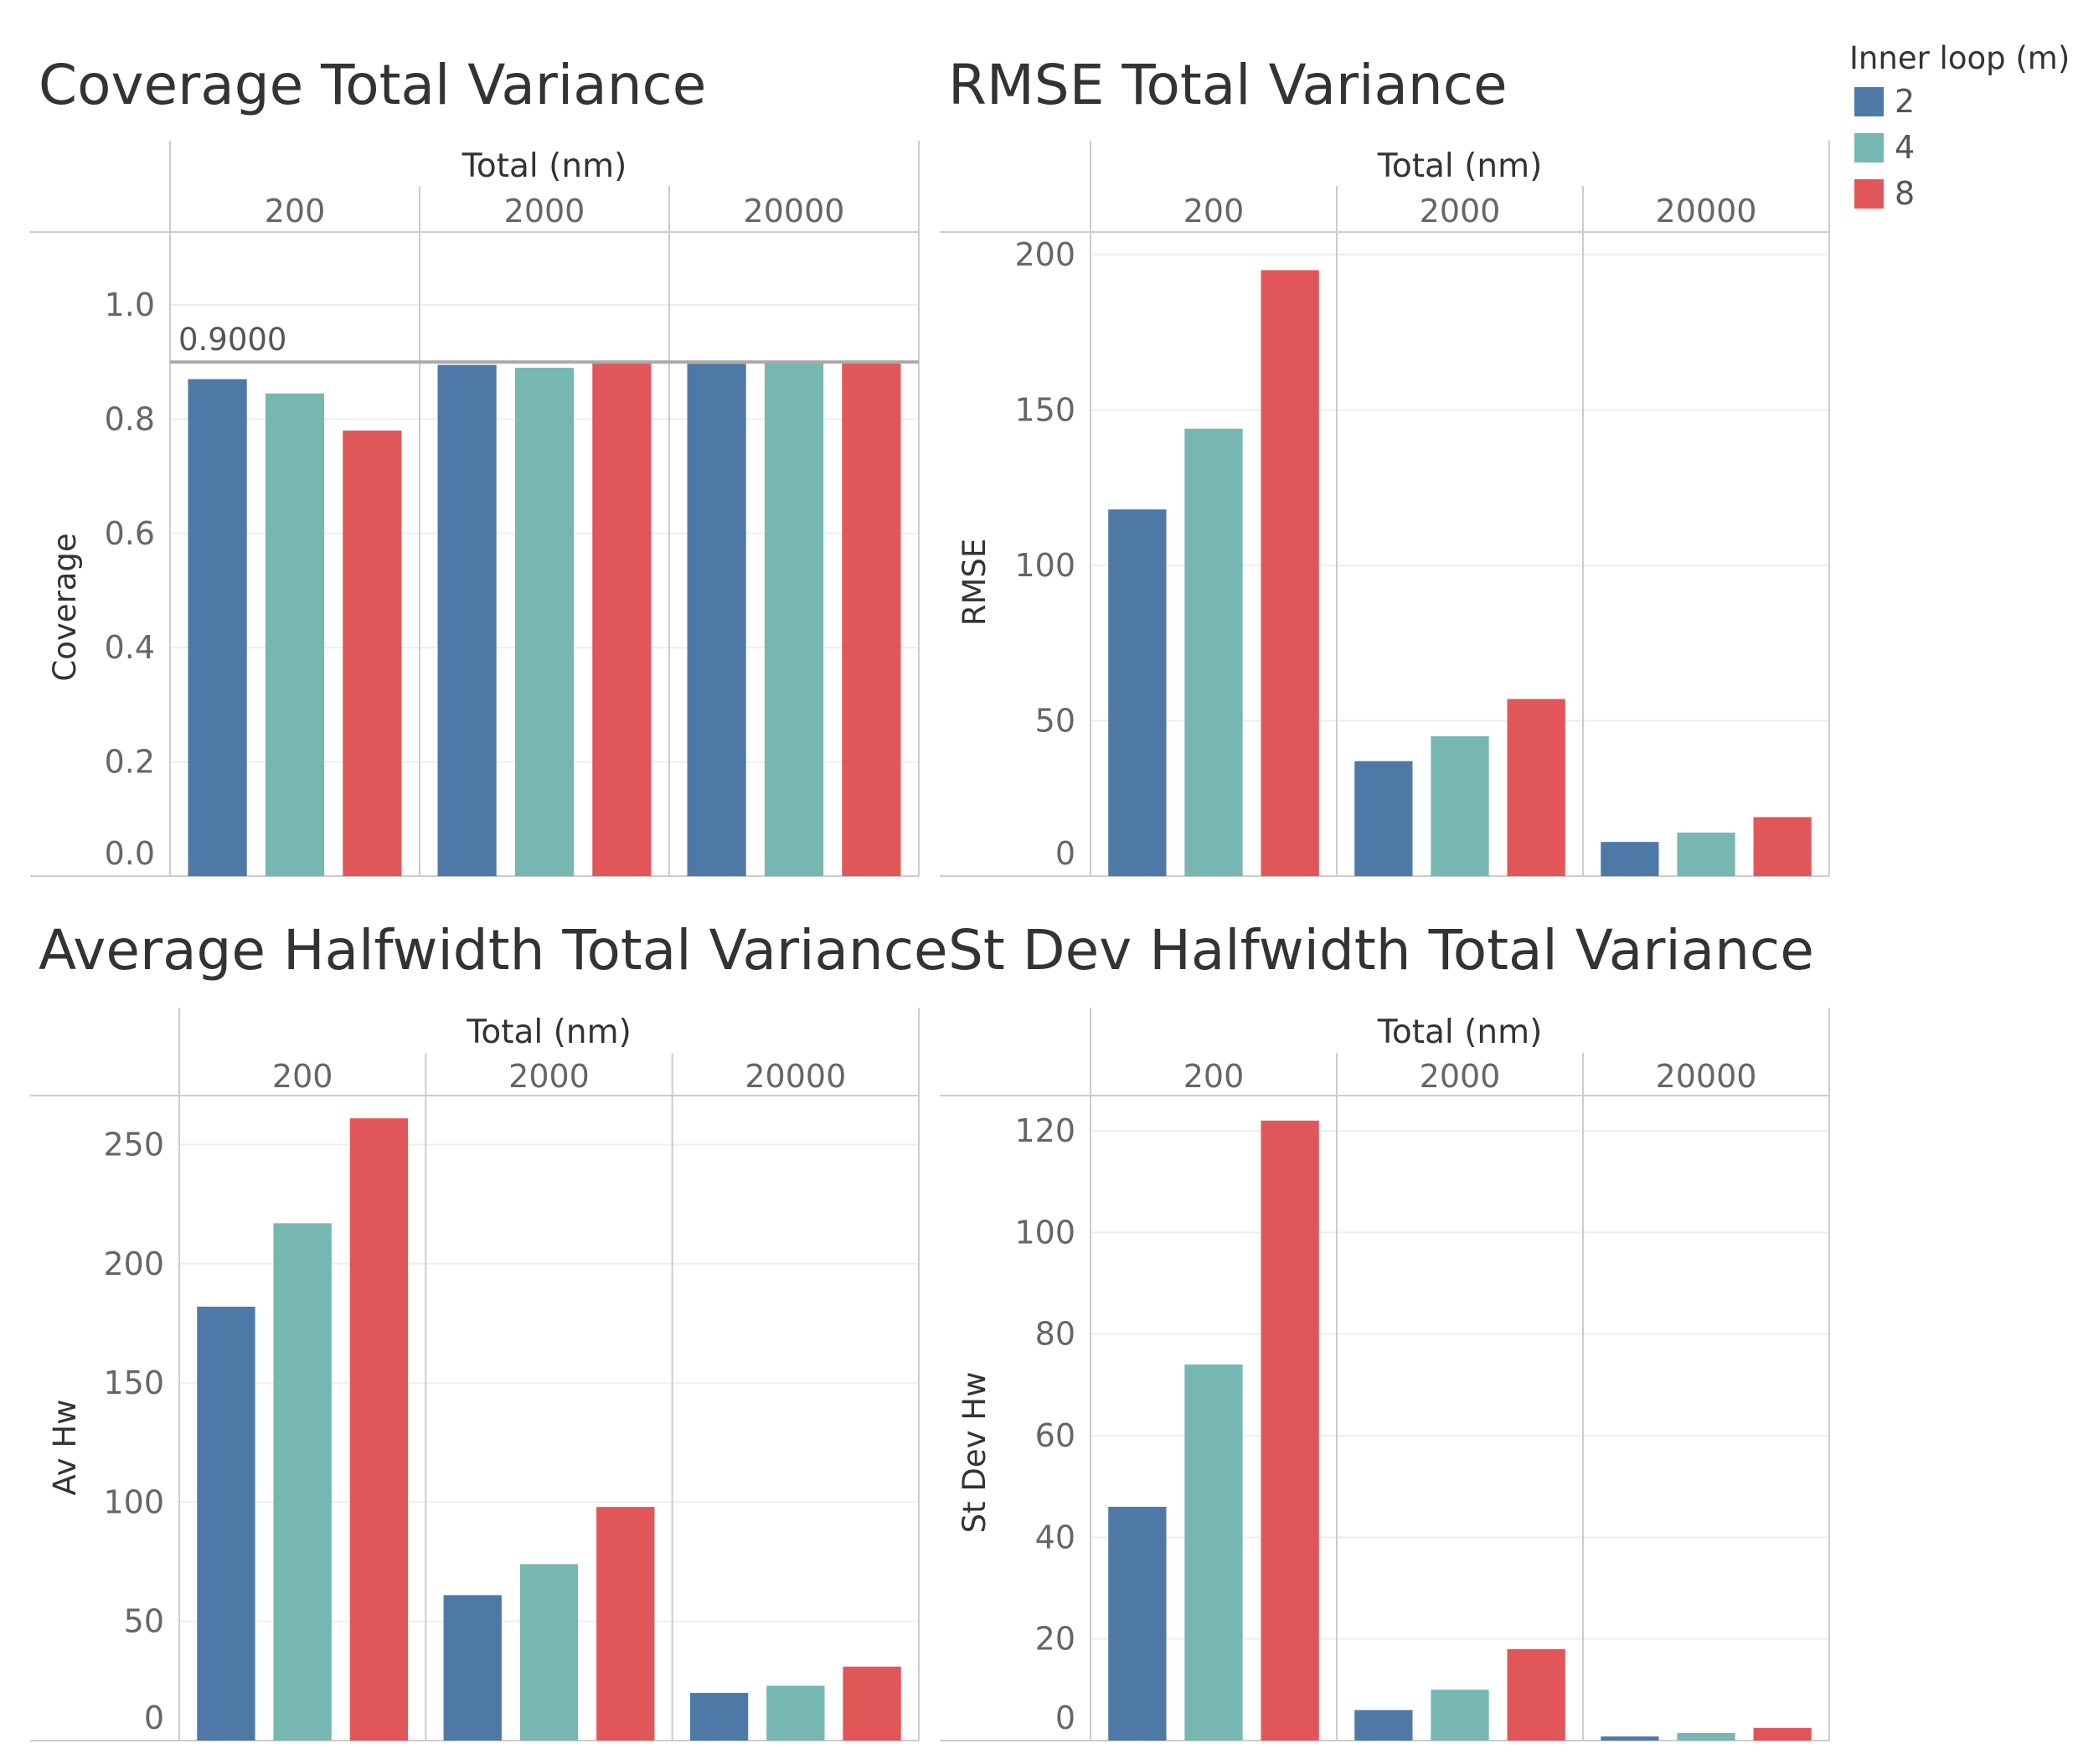 The height and width of the screenshot is (1764, 2078). Describe the element at coordinates (232, 340) in the screenshot. I see `reference-line-label: 0.9000` at that location.